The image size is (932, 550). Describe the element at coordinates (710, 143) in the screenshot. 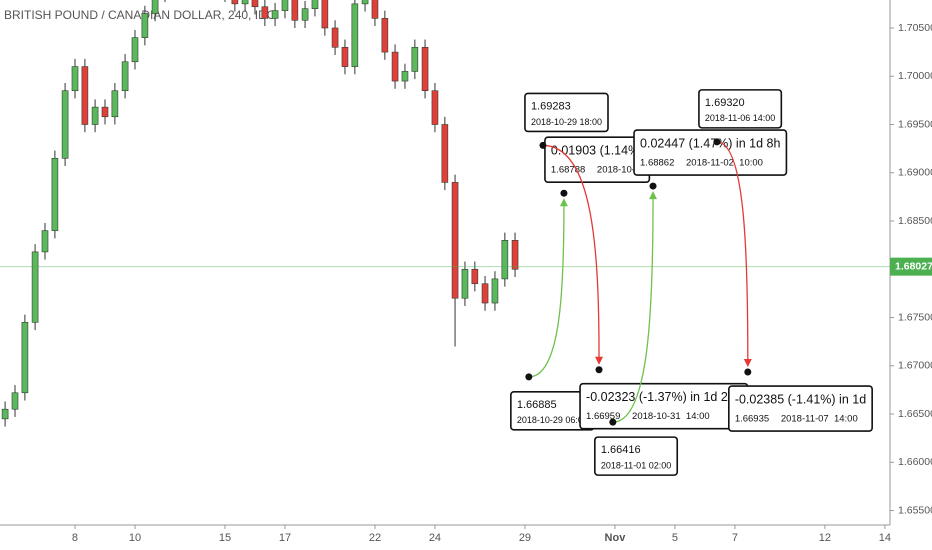

I see `measure-change: 0.02447 (1.47%) in 1d 8h` at that location.